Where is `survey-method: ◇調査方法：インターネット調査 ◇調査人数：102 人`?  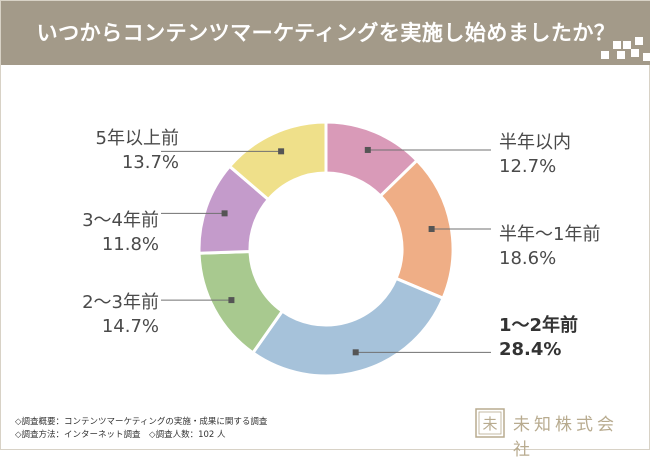 survey-method: ◇調査方法：インターネット調査 ◇調査人数：102 人 is located at coordinates (120, 435).